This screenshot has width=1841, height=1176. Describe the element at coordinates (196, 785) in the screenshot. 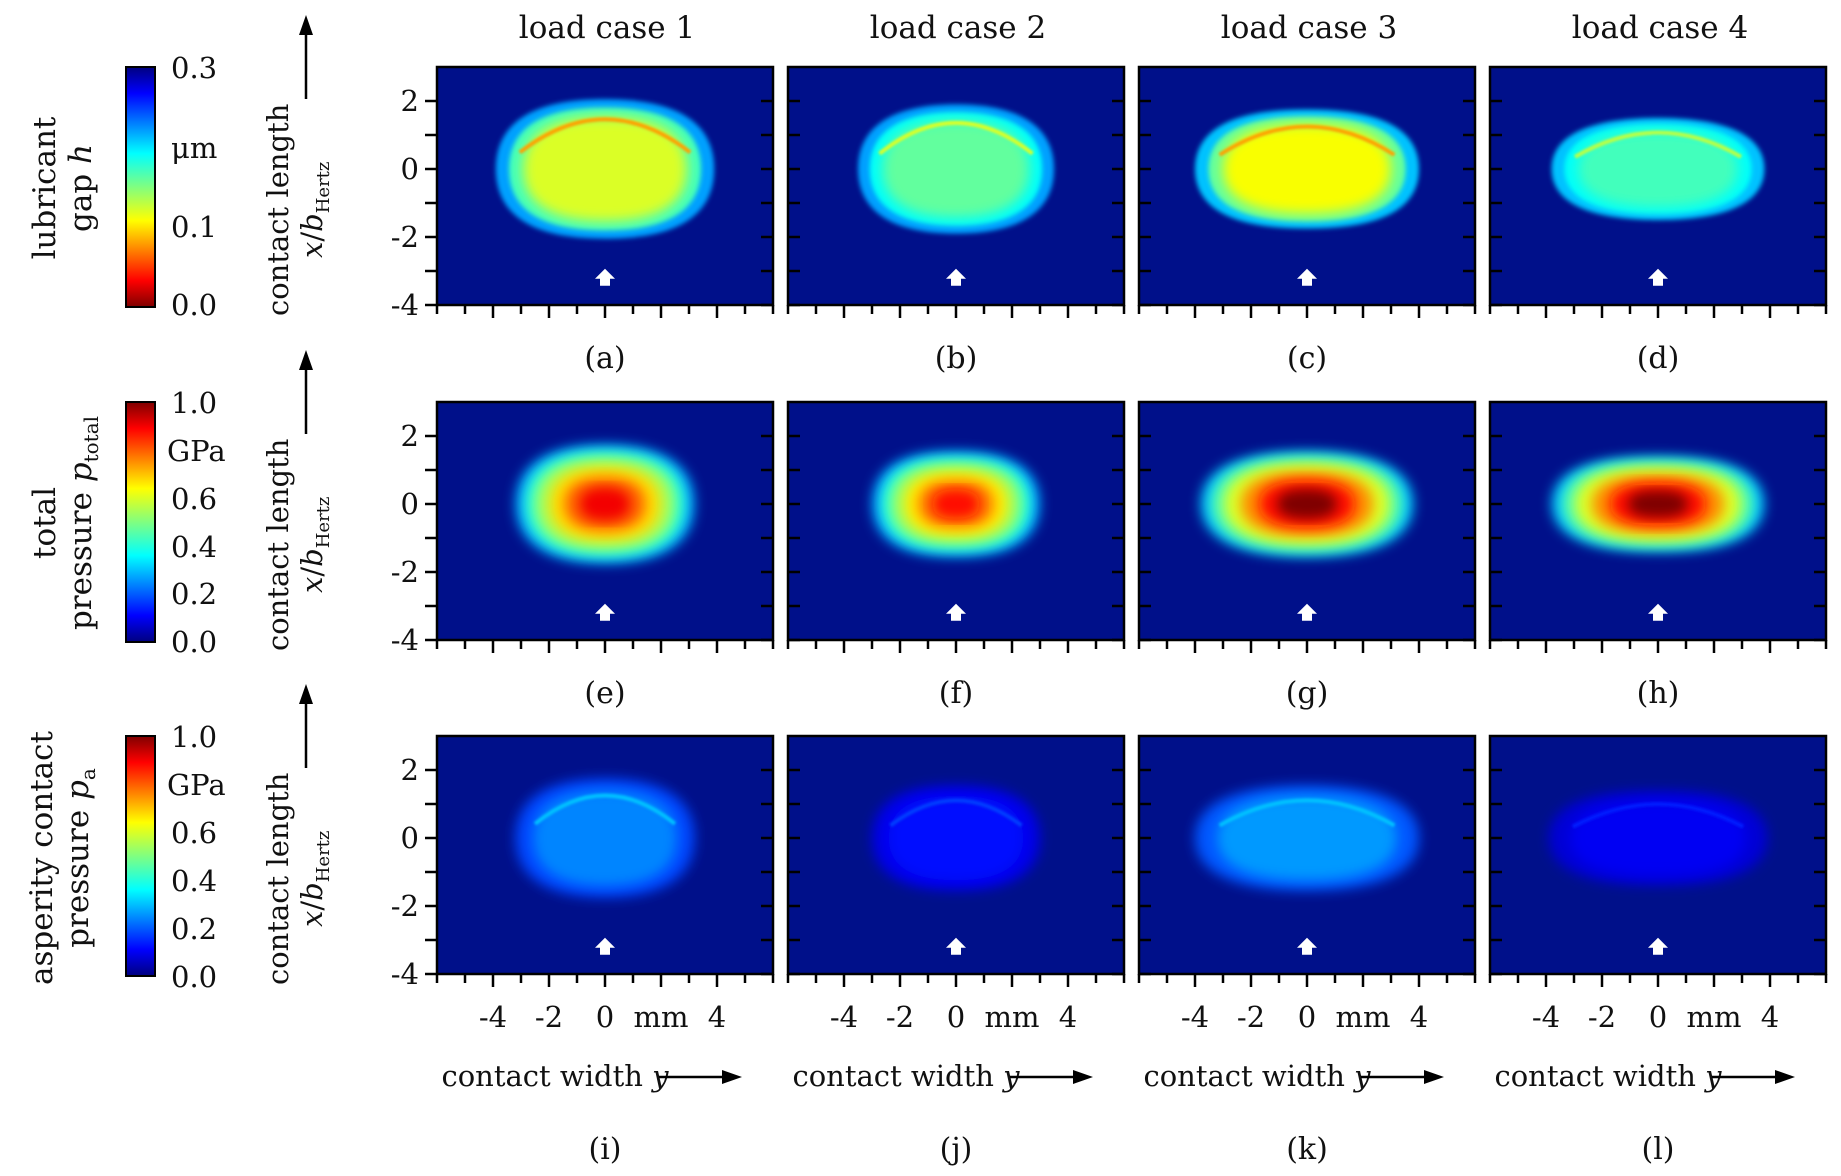

I see `colorbar-asperity-unit: GPa` at that location.